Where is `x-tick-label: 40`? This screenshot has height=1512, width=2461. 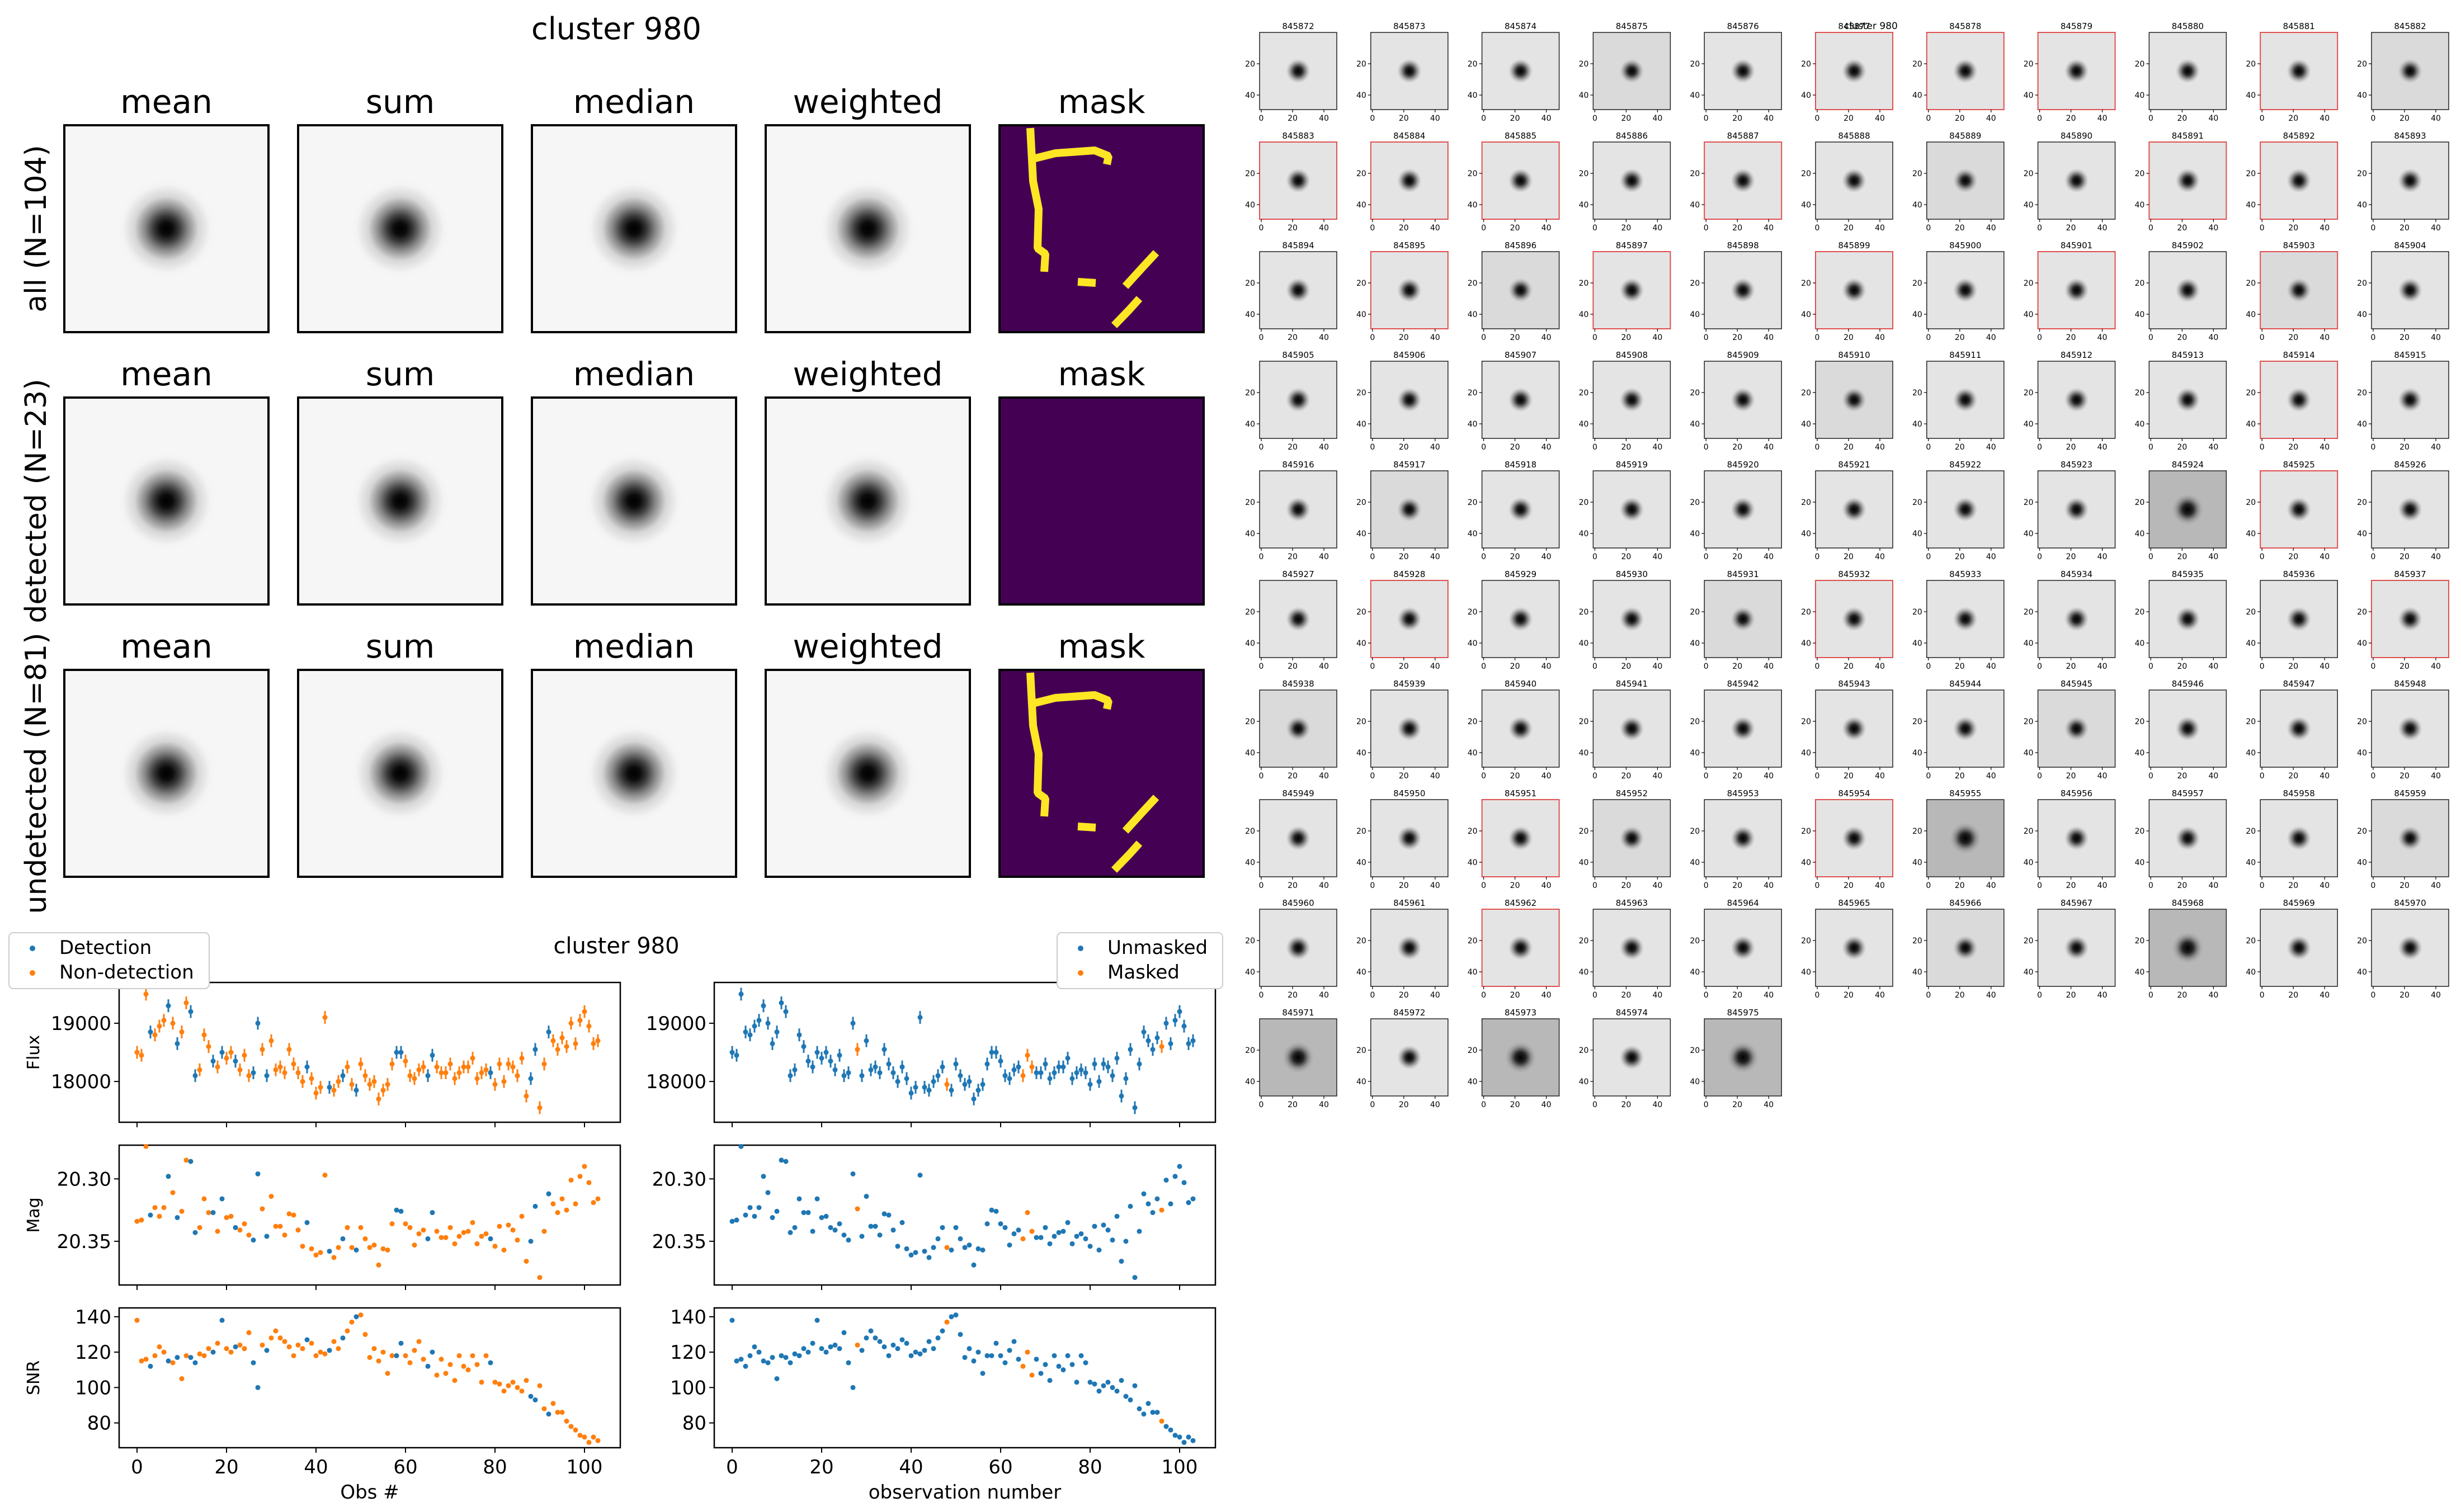
x-tick-label: 40 is located at coordinates (316, 1467).